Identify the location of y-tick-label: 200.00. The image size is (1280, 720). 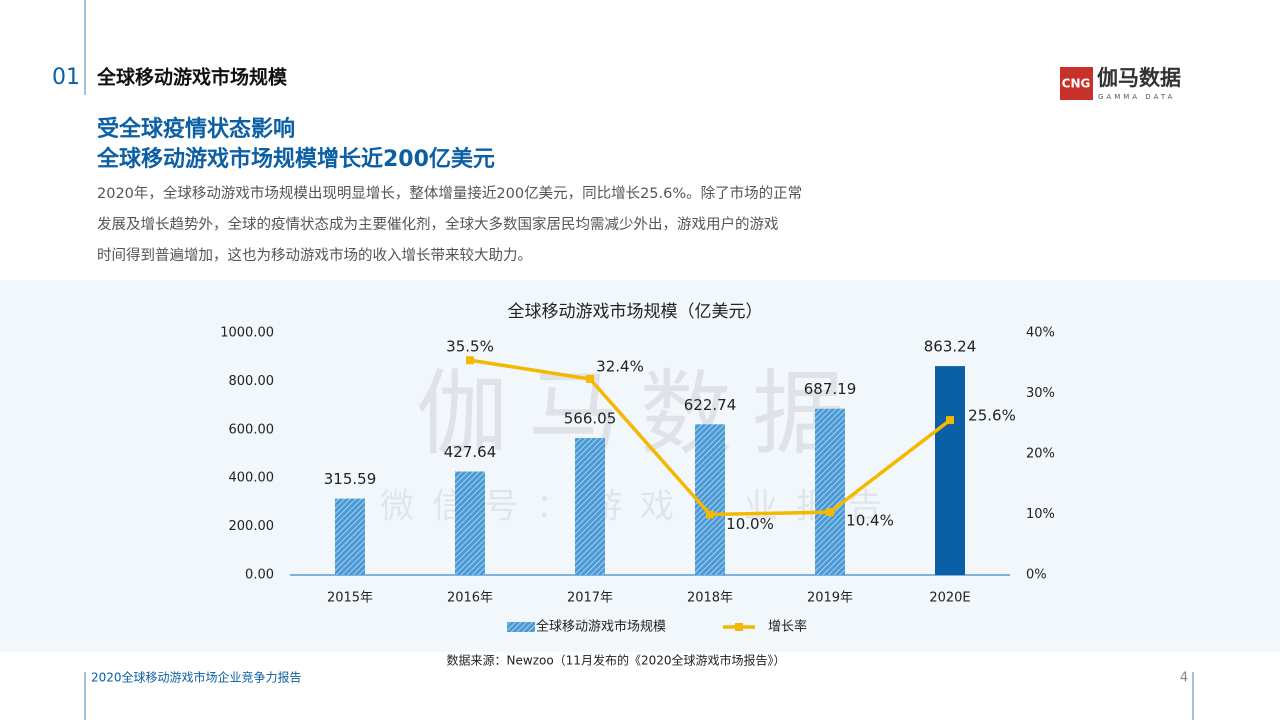
(252, 526).